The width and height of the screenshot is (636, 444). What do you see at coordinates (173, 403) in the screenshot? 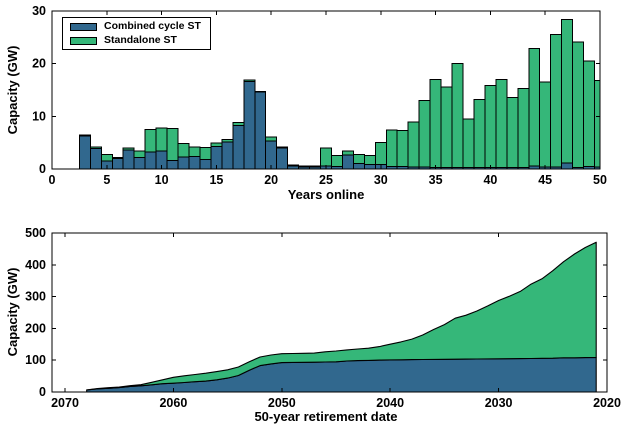
I see `x-tick-label: 2060` at bounding box center [173, 403].